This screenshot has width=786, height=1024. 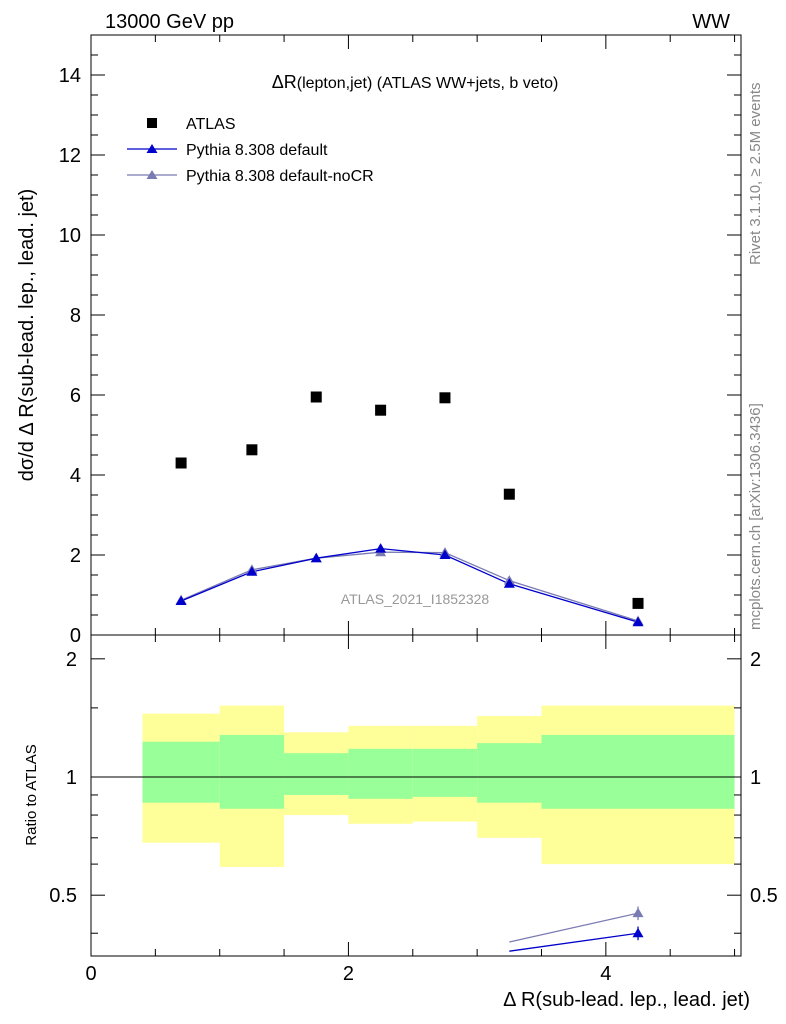 What do you see at coordinates (755, 660) in the screenshot?
I see `ratio-y-tick-label-right: 2` at bounding box center [755, 660].